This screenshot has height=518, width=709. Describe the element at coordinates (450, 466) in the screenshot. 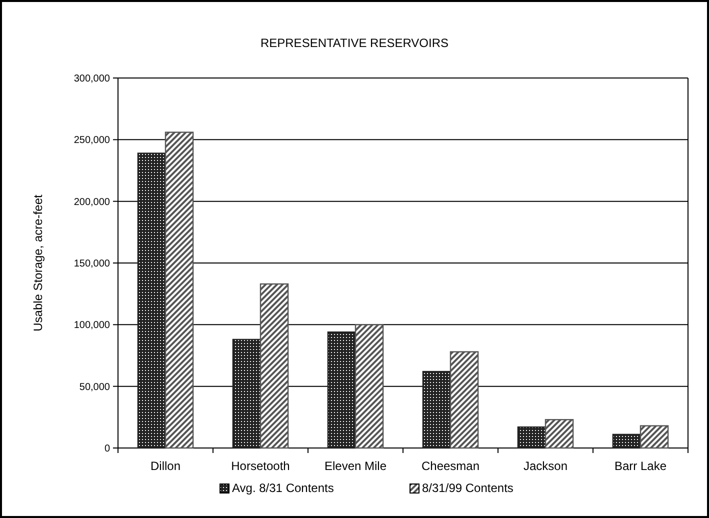

I see `x-tick-label: Cheesman` at that location.